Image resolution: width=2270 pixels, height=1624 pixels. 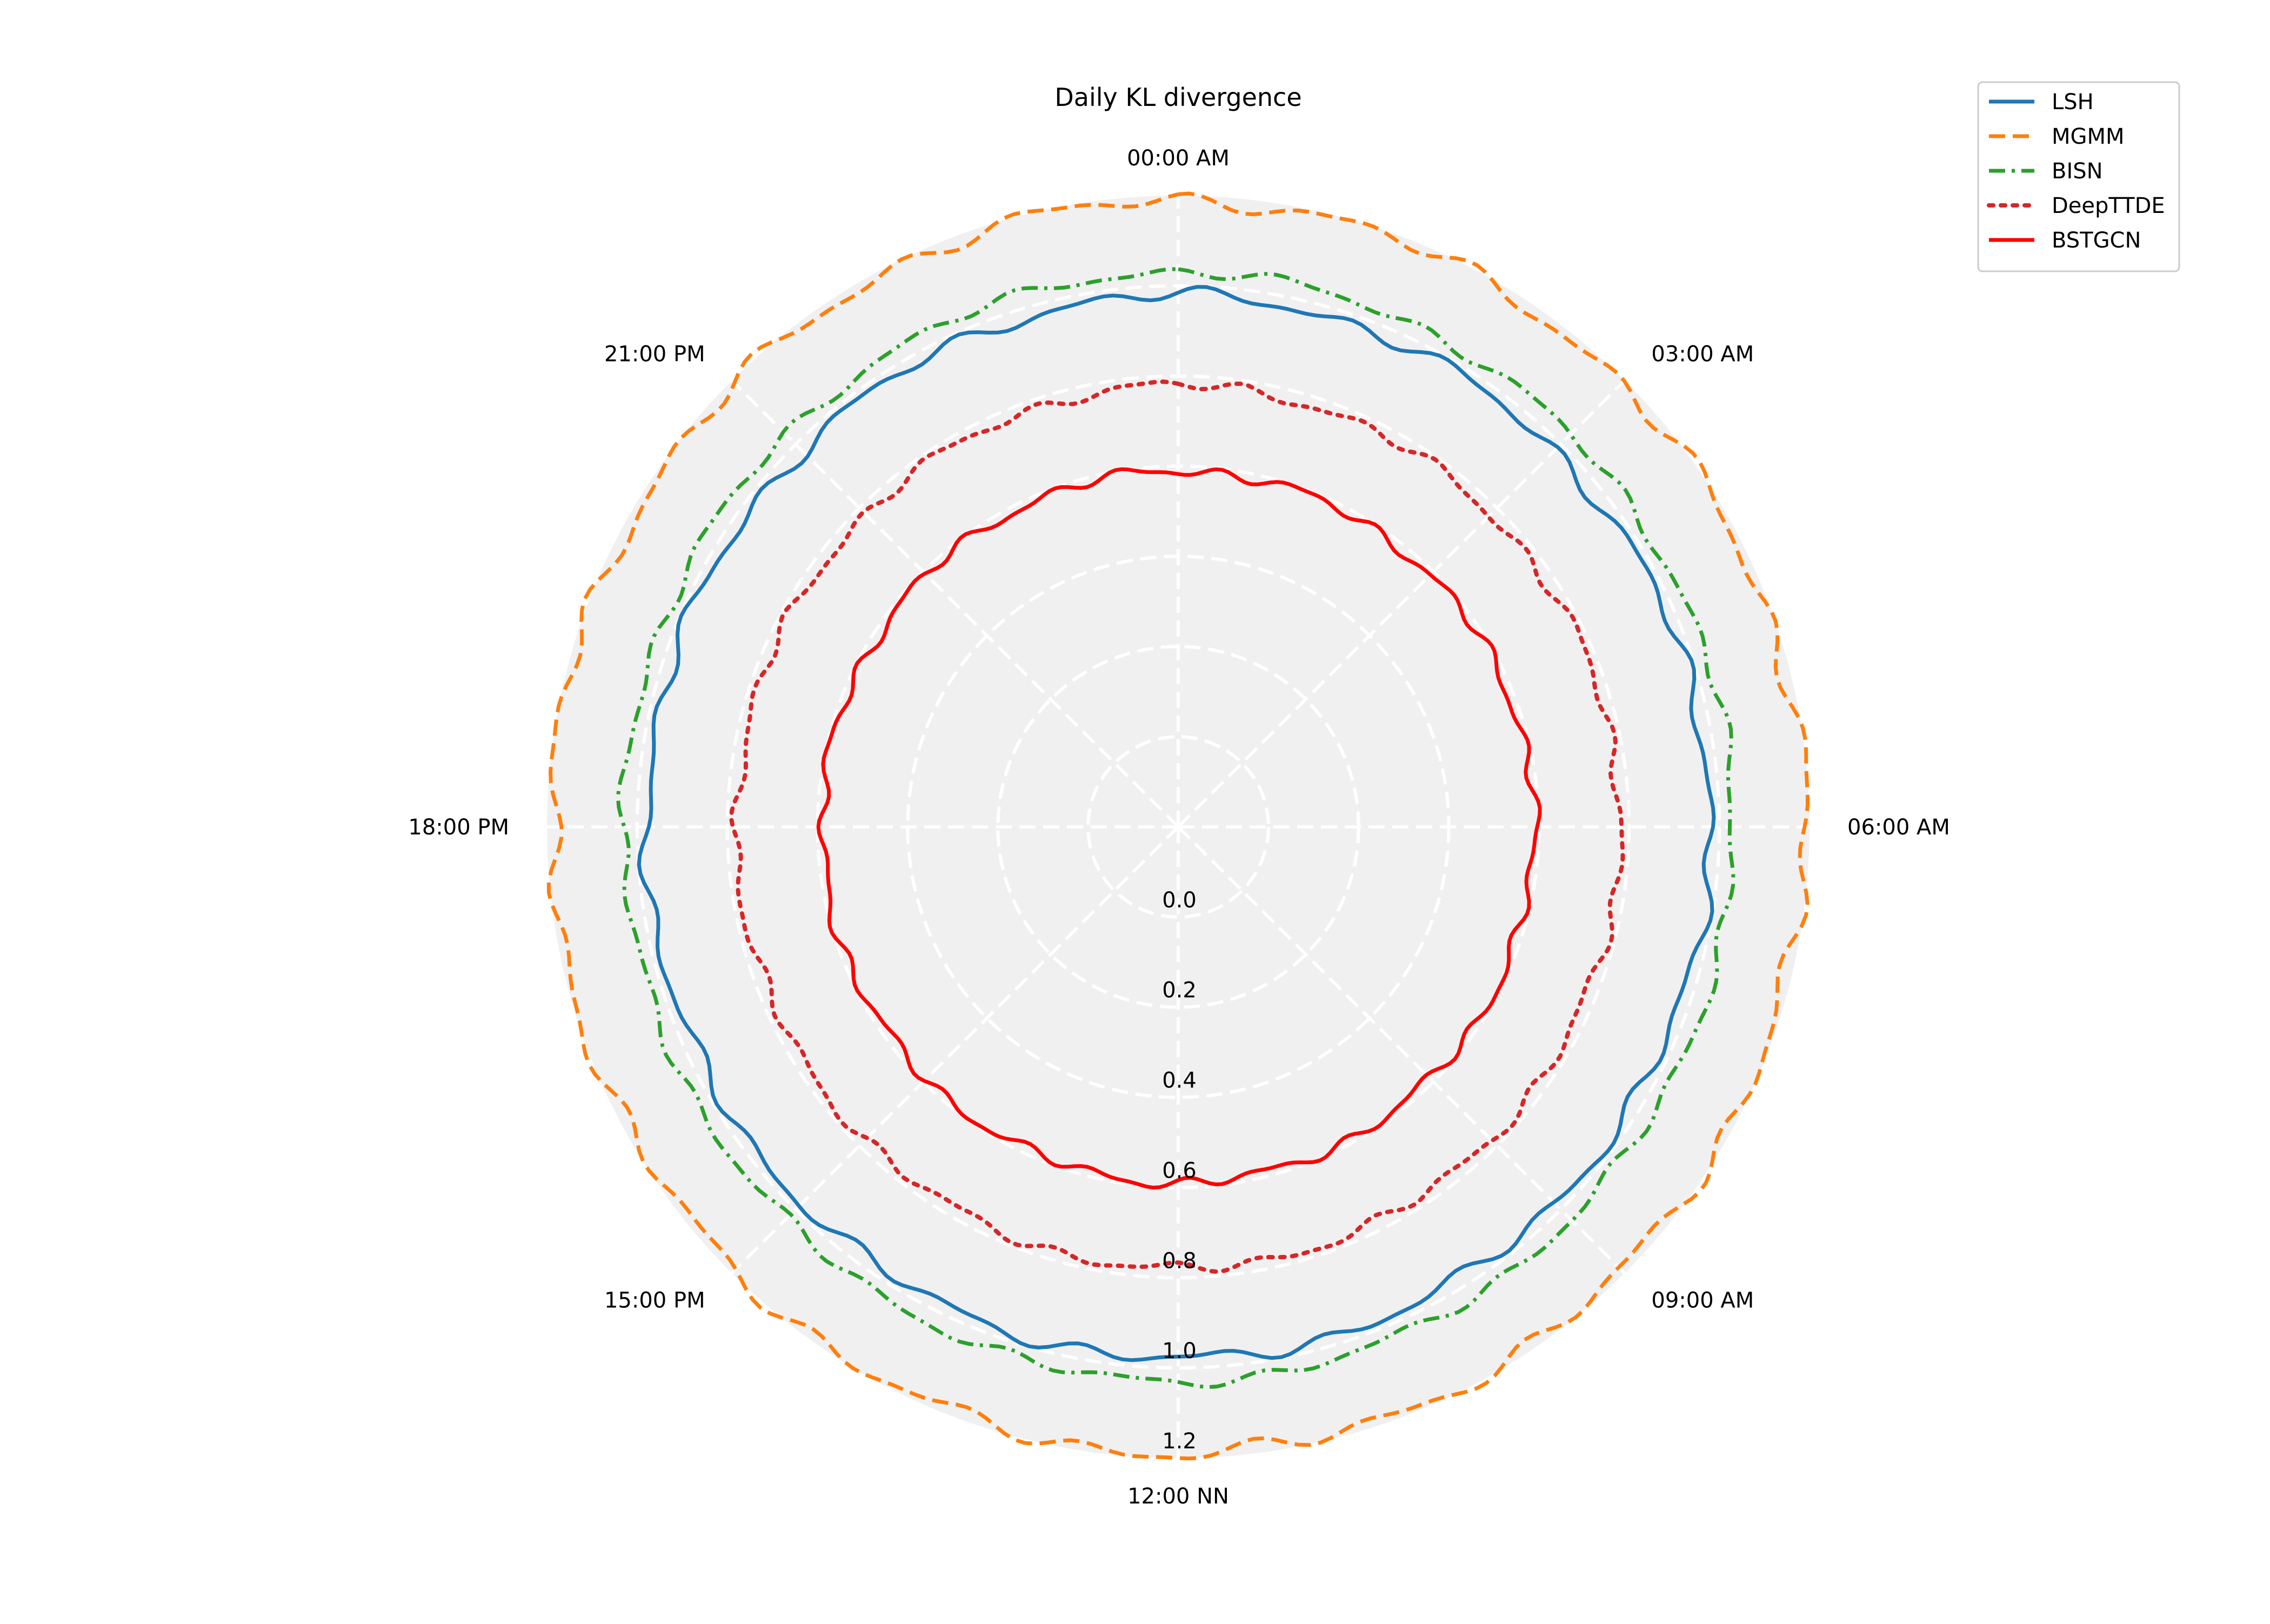 I want to click on radial-tick-label: 0.8, so click(x=1179, y=1261).